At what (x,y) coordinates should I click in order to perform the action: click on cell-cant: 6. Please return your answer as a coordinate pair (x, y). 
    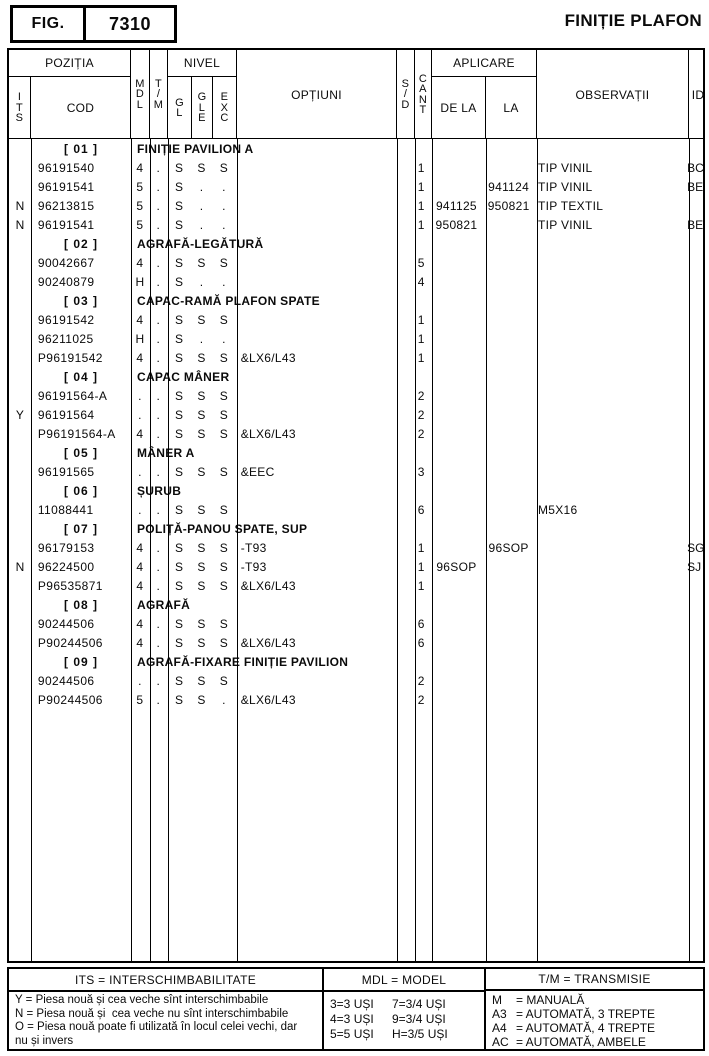
    Looking at the image, I should click on (421, 623).